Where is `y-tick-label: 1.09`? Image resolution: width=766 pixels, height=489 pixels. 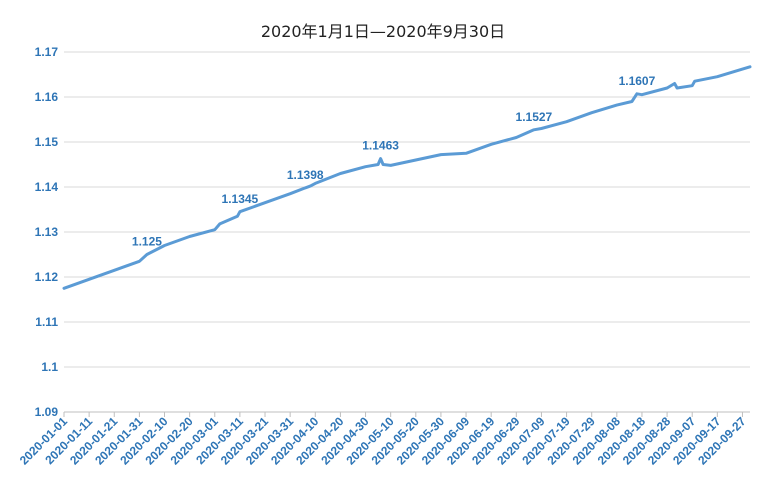 y-tick-label: 1.09 is located at coordinates (47, 412).